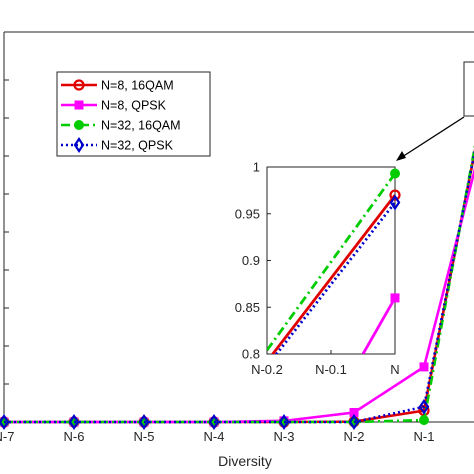 The width and height of the screenshot is (474, 474). Describe the element at coordinates (214, 436) in the screenshot. I see `x-tick-label: N-4` at that location.